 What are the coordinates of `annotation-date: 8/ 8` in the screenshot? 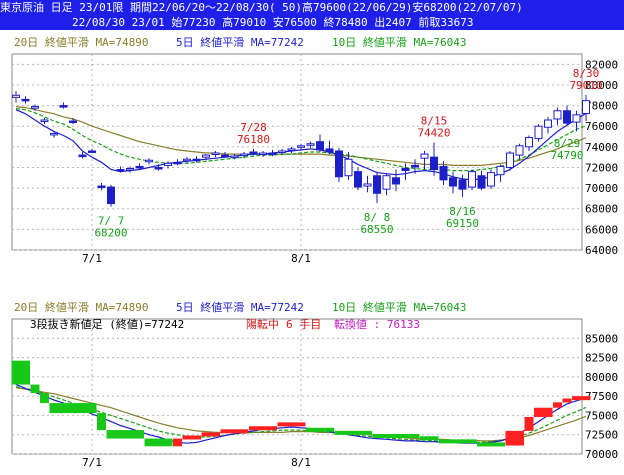 It's located at (377, 217).